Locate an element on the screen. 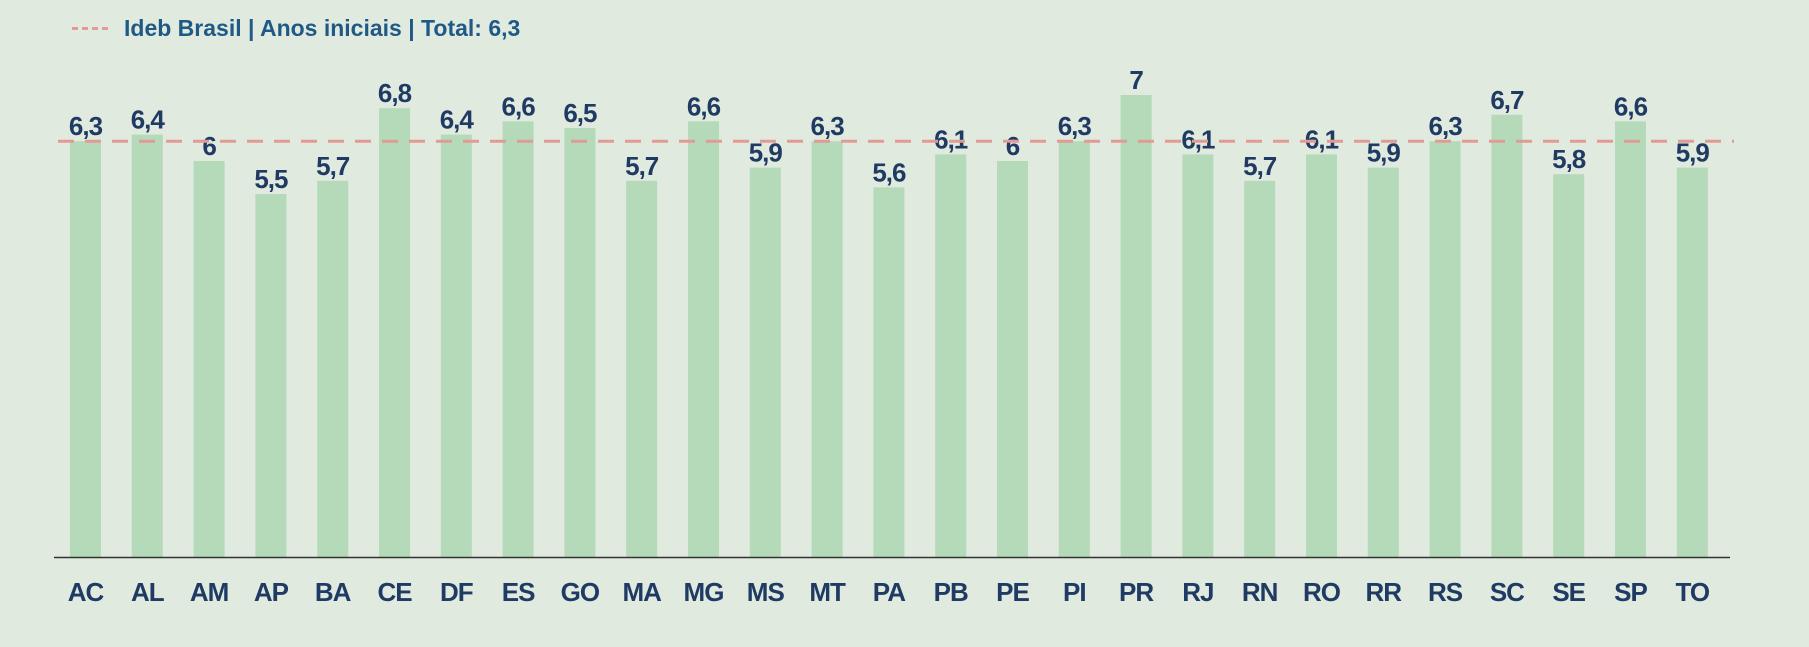 The image size is (1809, 647). bar-al is located at coordinates (147, 345).